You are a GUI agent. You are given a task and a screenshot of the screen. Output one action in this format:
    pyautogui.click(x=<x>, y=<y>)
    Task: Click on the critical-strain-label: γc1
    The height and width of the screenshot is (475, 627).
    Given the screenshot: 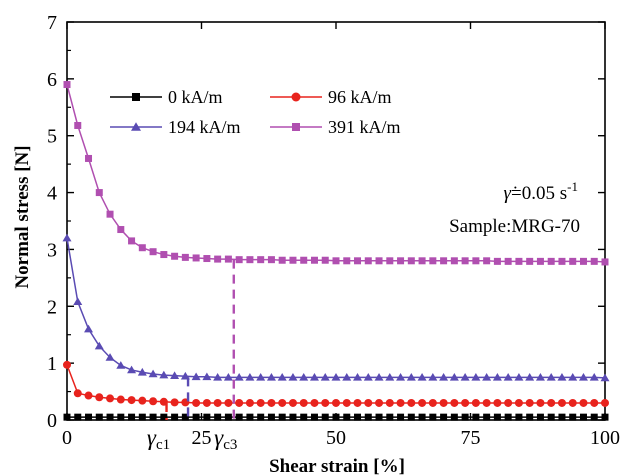 What is the action you would take?
    pyautogui.click(x=158, y=439)
    